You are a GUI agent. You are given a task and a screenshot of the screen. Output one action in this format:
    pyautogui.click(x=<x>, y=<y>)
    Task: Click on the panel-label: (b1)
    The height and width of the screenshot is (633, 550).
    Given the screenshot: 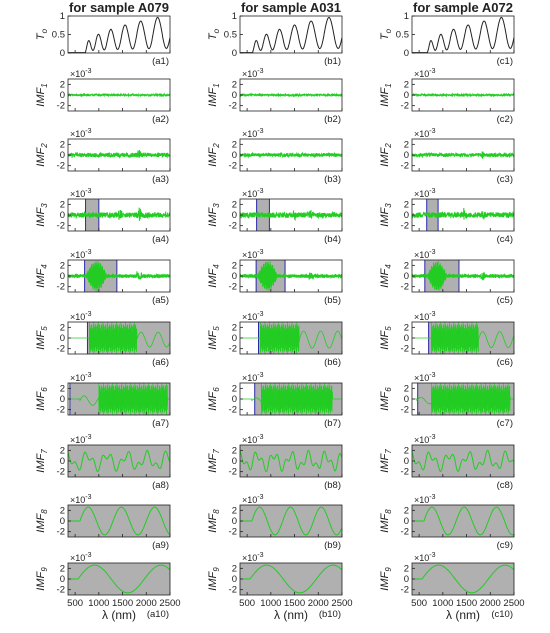 What is the action you would take?
    pyautogui.click(x=332, y=61)
    